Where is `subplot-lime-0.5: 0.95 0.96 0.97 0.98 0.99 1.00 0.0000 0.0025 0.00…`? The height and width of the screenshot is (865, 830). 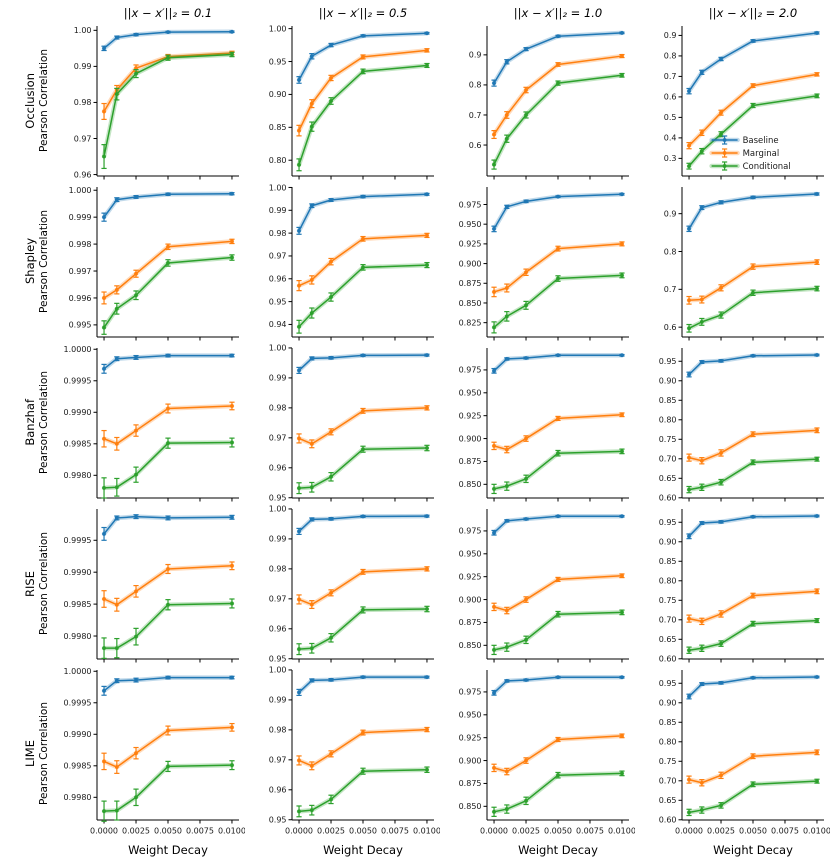
subplot-lime-0.5: 0.95 0.96 0.97 0.98 0.99 1.00 0.0000 0.0025 0.00… is located at coordinates (342, 753).